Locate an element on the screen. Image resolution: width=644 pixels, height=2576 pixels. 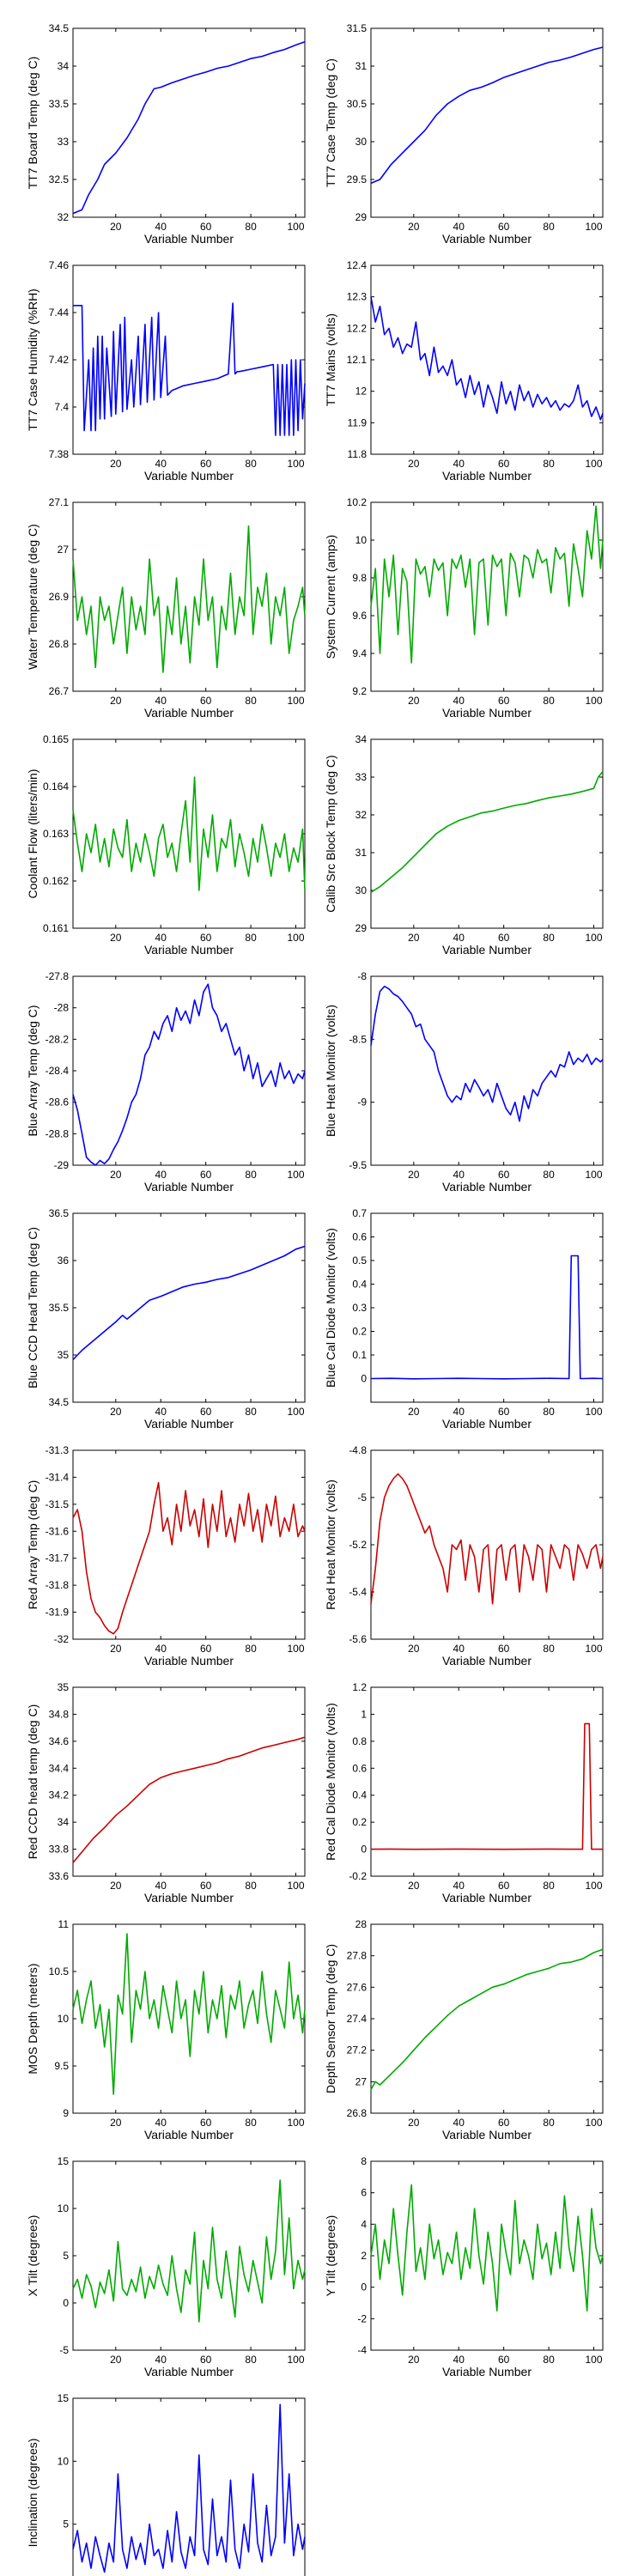
y-tick-label: 0.2 is located at coordinates (359, 1822).